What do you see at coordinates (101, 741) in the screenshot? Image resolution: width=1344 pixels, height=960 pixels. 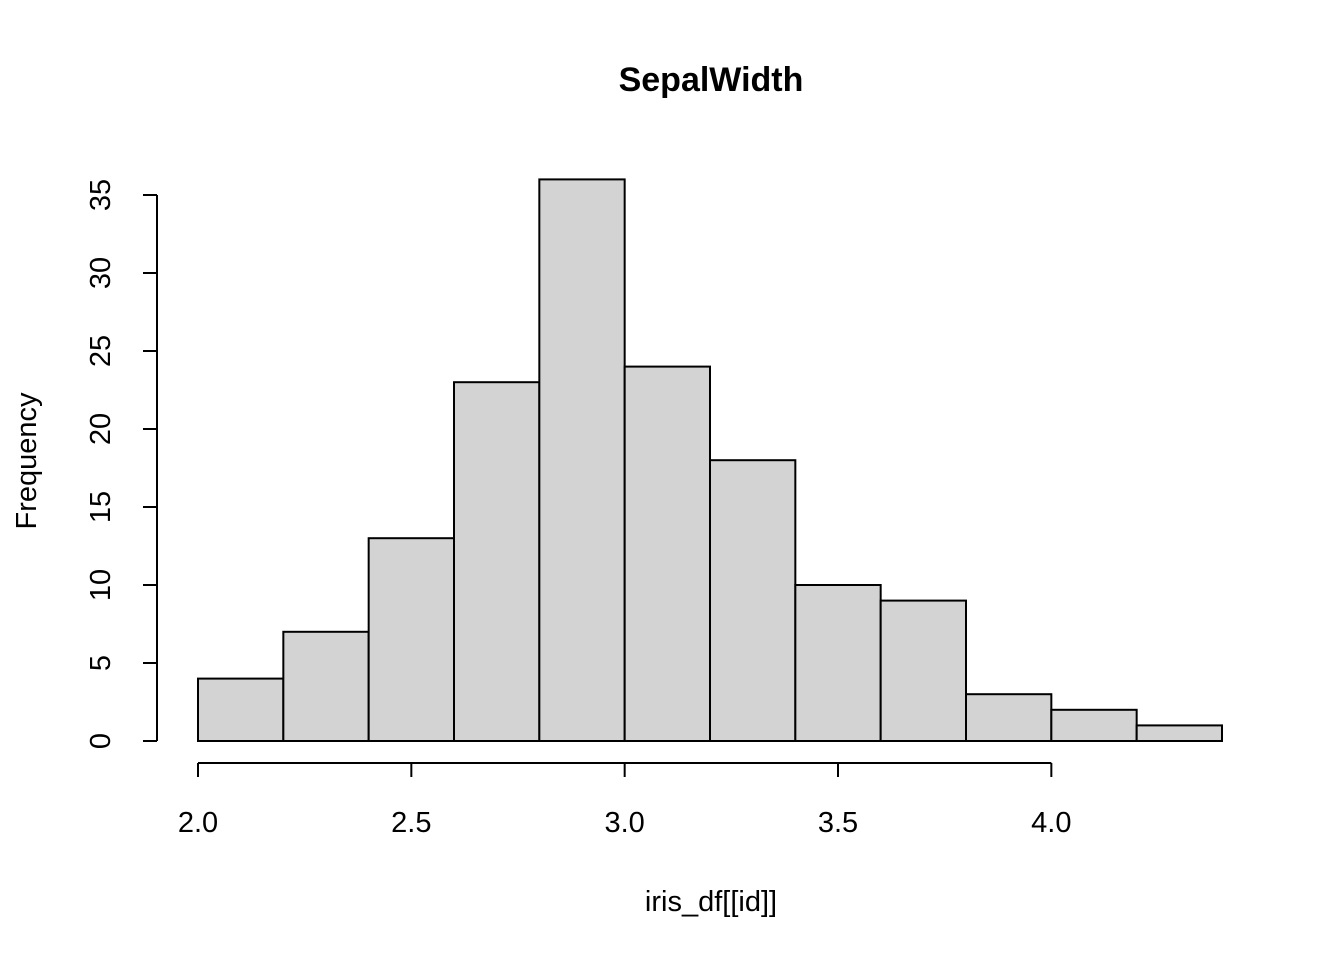 I see `y-tick-label: 0` at bounding box center [101, 741].